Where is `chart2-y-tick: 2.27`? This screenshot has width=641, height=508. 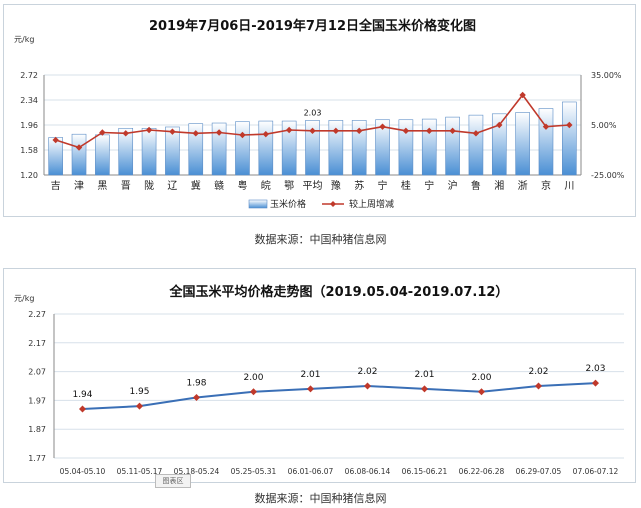 chart2-y-tick: 2.27 is located at coordinates (37, 314).